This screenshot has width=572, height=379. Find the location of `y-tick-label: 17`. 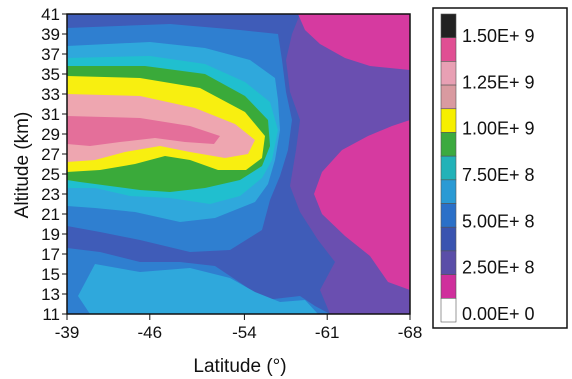

y-tick-label: 17 is located at coordinates (50, 254).